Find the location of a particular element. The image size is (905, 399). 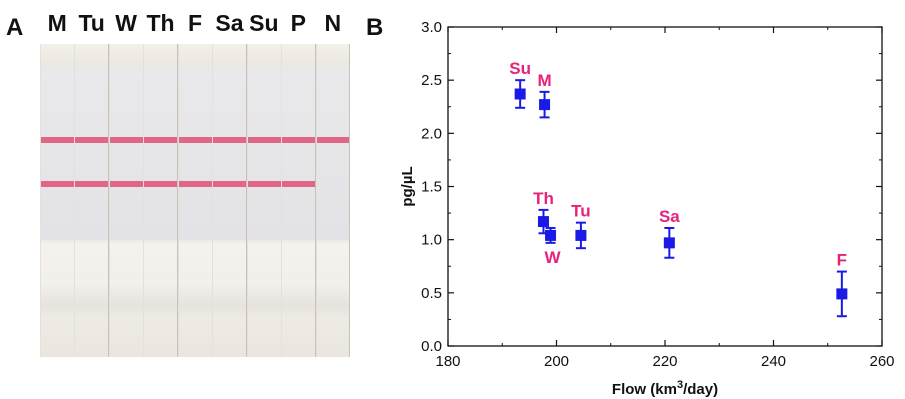

point-label: W is located at coordinates (553, 257).